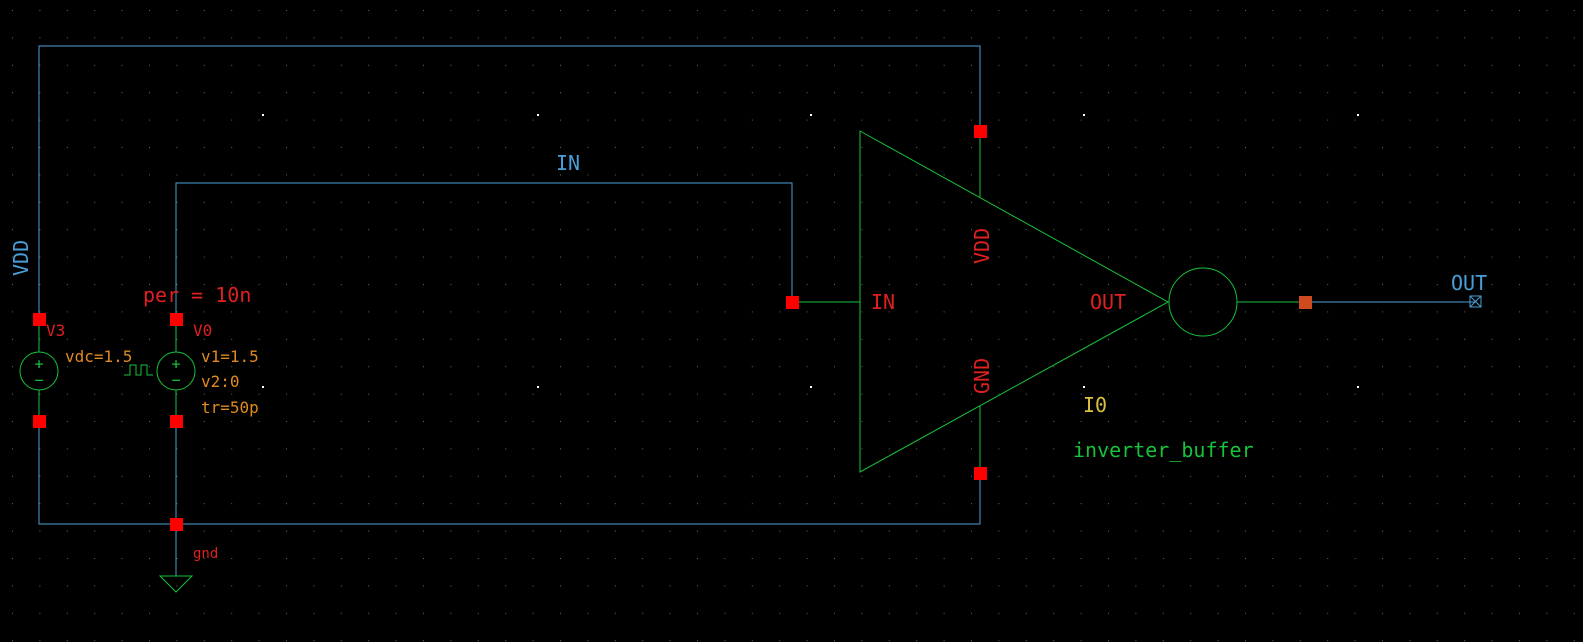 This screenshot has width=1583, height=642. What do you see at coordinates (484, 250) in the screenshot?
I see `wire-in-net` at bounding box center [484, 250].